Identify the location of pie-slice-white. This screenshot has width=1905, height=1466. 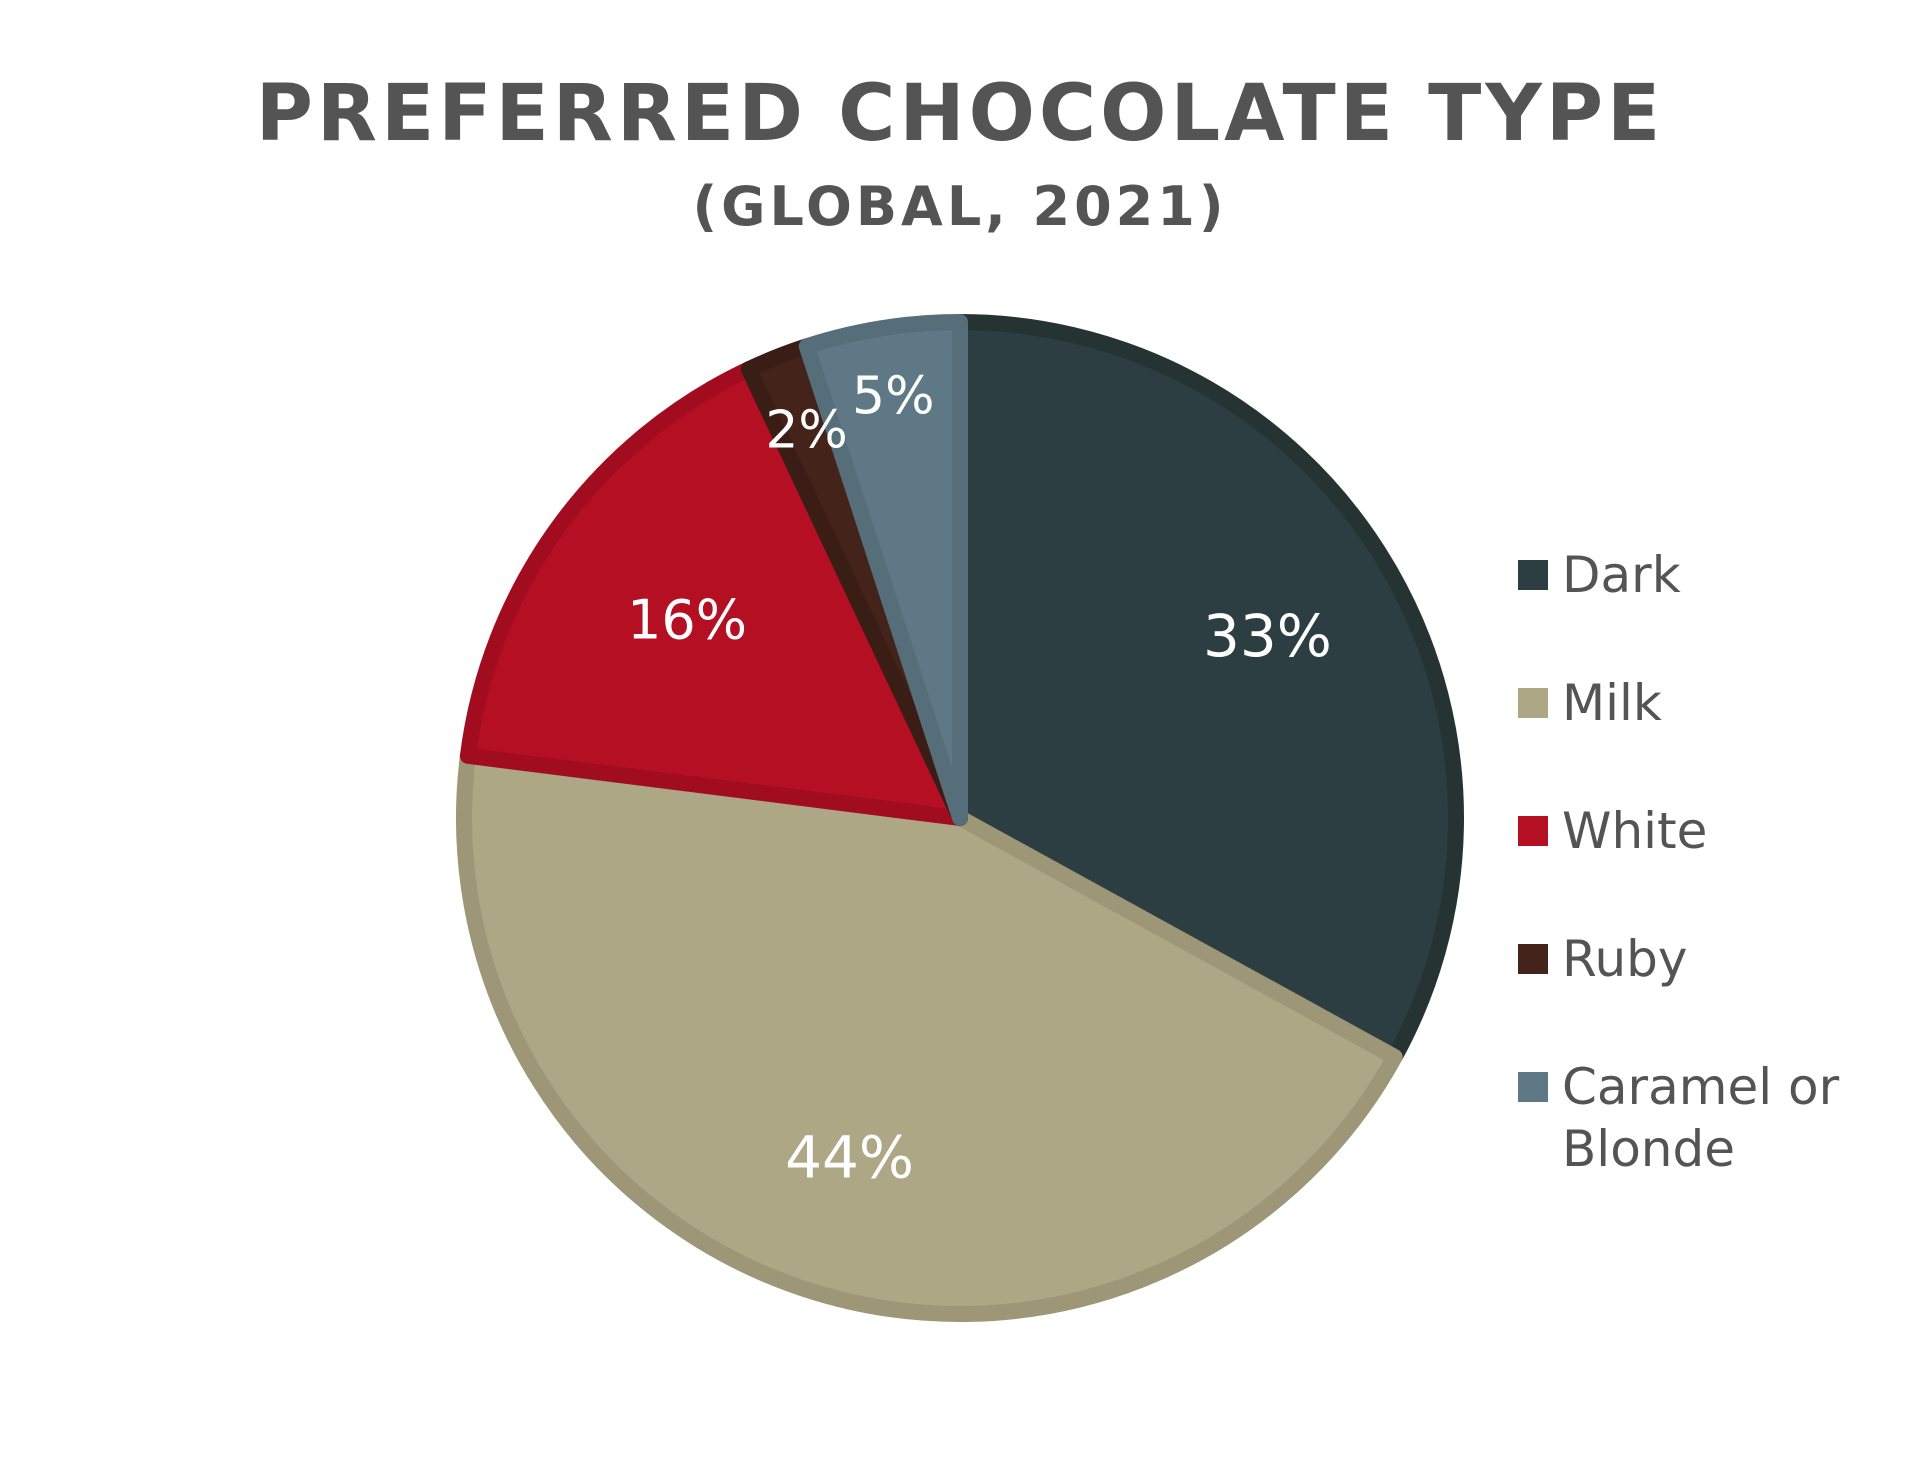
(713, 593).